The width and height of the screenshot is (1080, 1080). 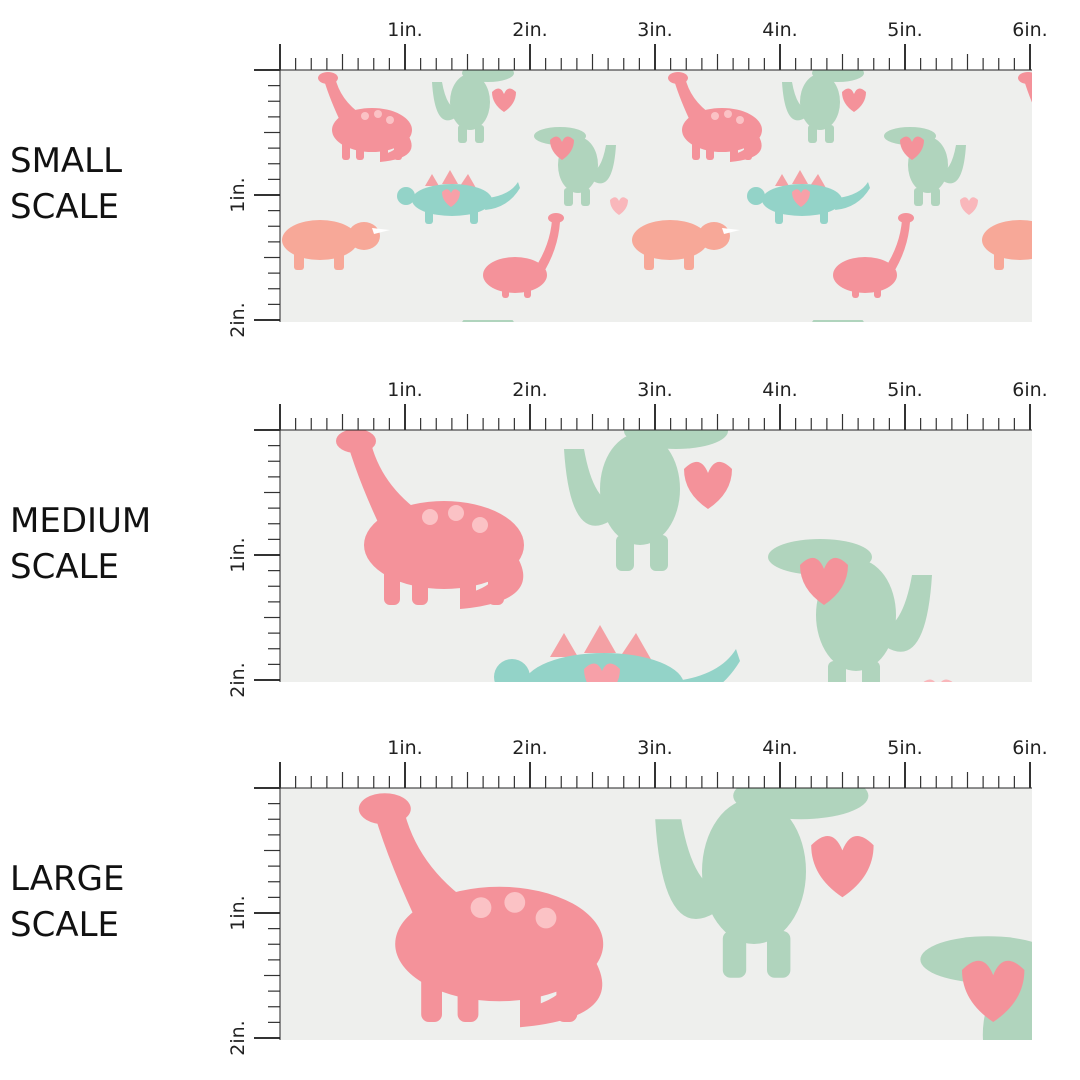 What do you see at coordinates (66, 161) in the screenshot?
I see `scale-label: SMALL` at bounding box center [66, 161].